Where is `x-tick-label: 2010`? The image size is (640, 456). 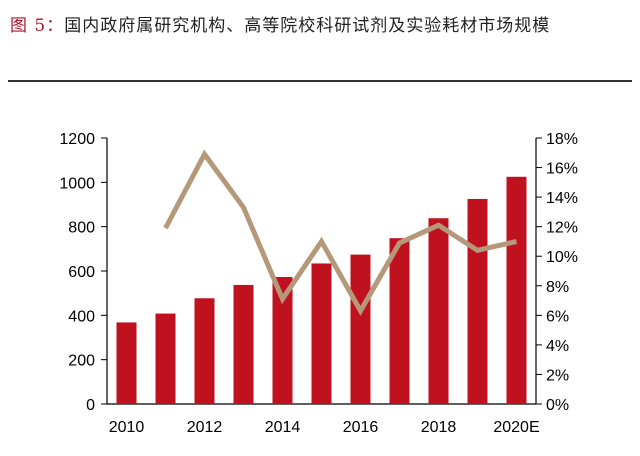 x-tick-label: 2010 is located at coordinates (127, 427).